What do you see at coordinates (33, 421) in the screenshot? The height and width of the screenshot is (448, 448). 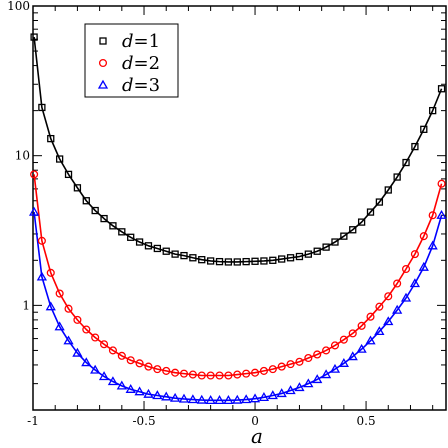 I see `x-tick-label: -1` at bounding box center [33, 421].